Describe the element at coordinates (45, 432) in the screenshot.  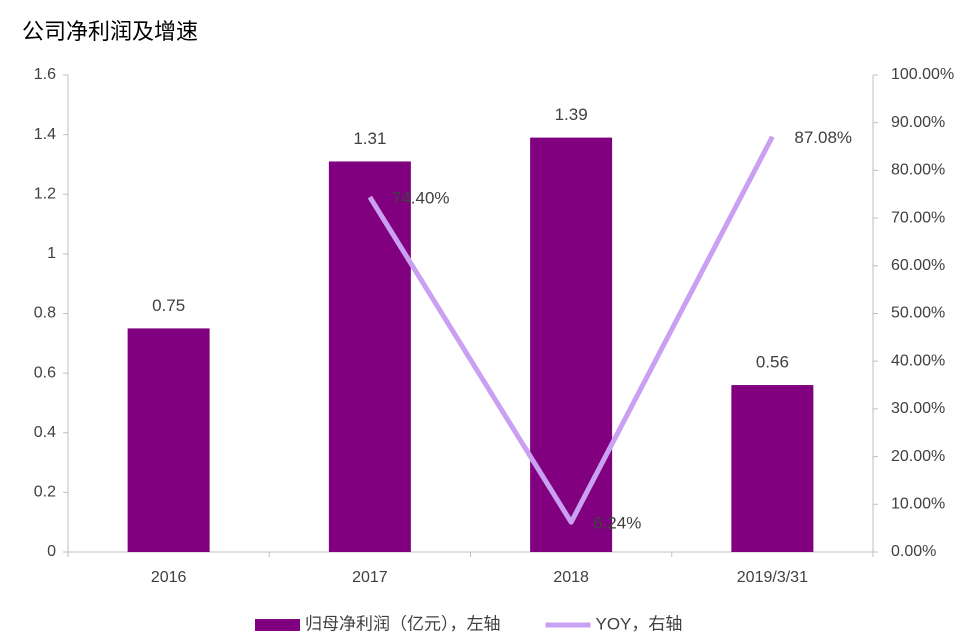
I see `y-tick-label: 0.4` at that location.